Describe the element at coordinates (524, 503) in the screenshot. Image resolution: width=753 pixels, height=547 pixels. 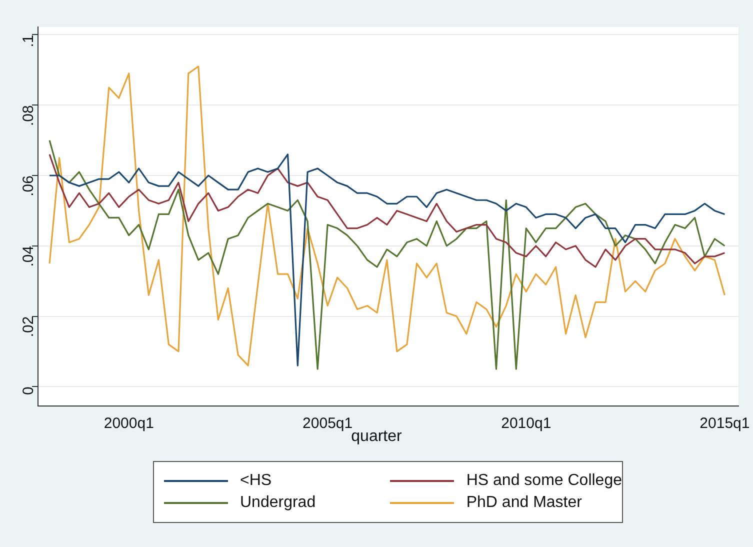
I see `legend-label: PhD and Master` at that location.